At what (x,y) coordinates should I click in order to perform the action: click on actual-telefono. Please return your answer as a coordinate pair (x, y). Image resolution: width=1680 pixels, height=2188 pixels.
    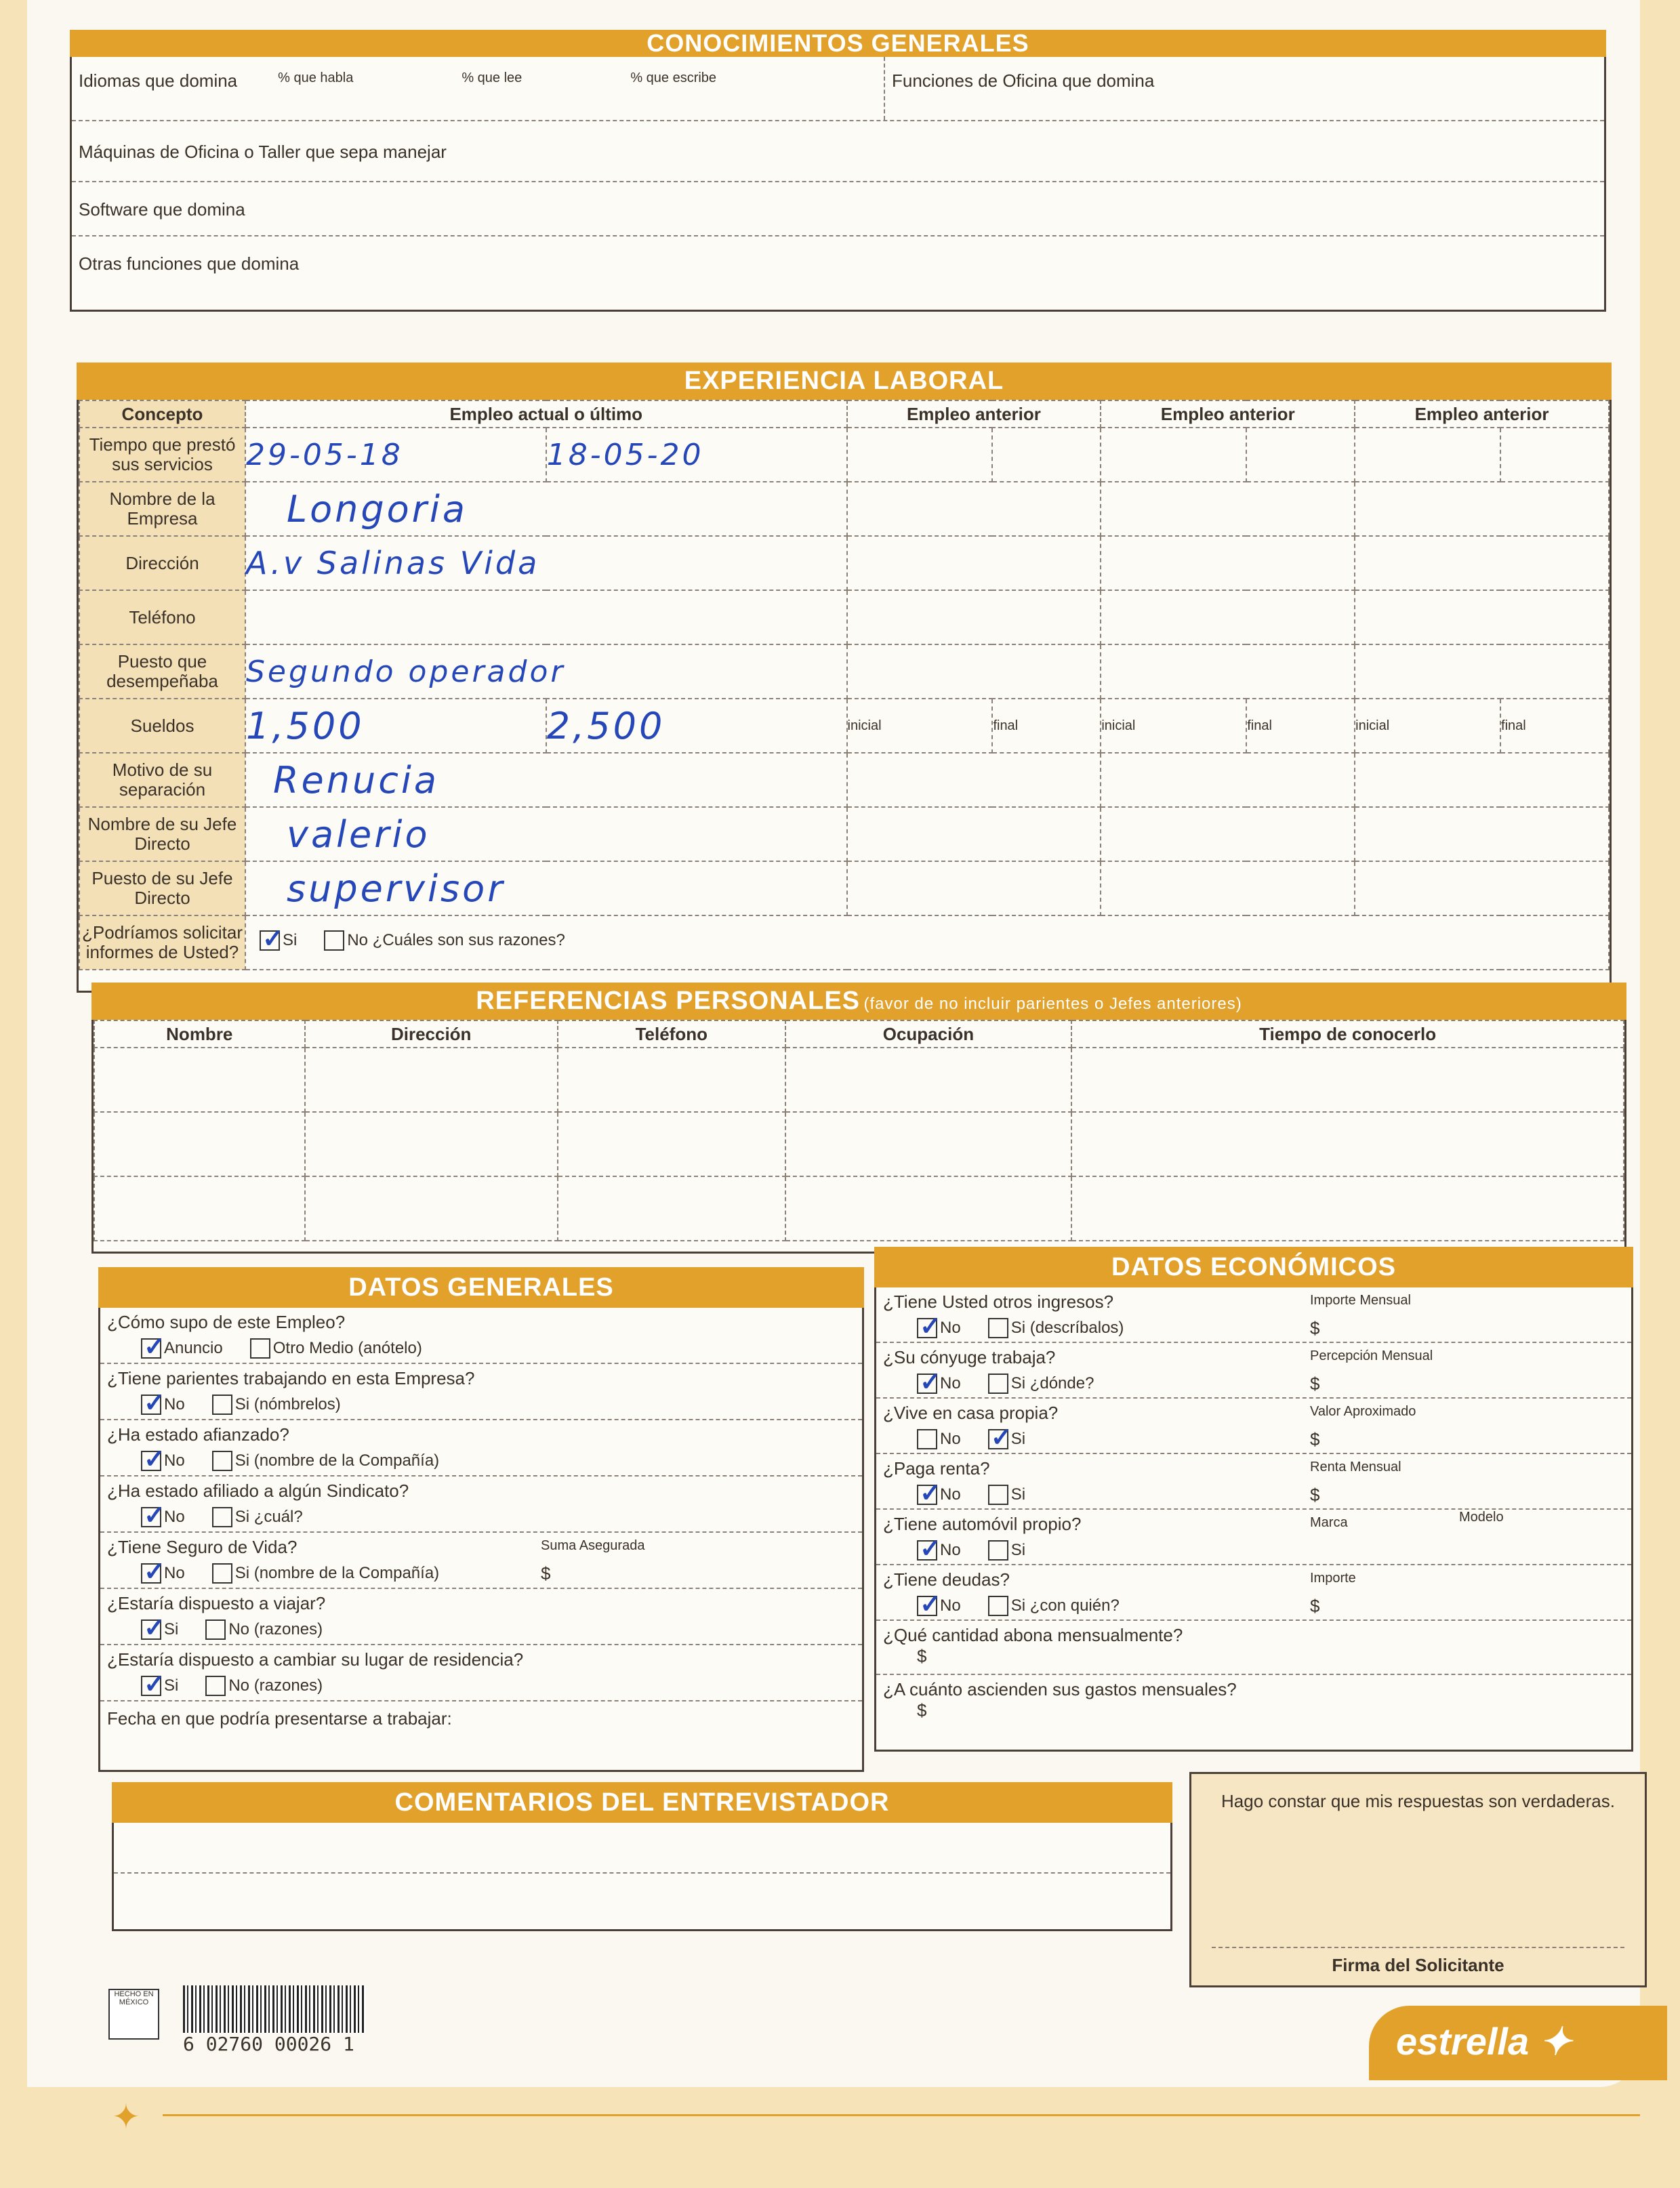
    Looking at the image, I should click on (546, 617).